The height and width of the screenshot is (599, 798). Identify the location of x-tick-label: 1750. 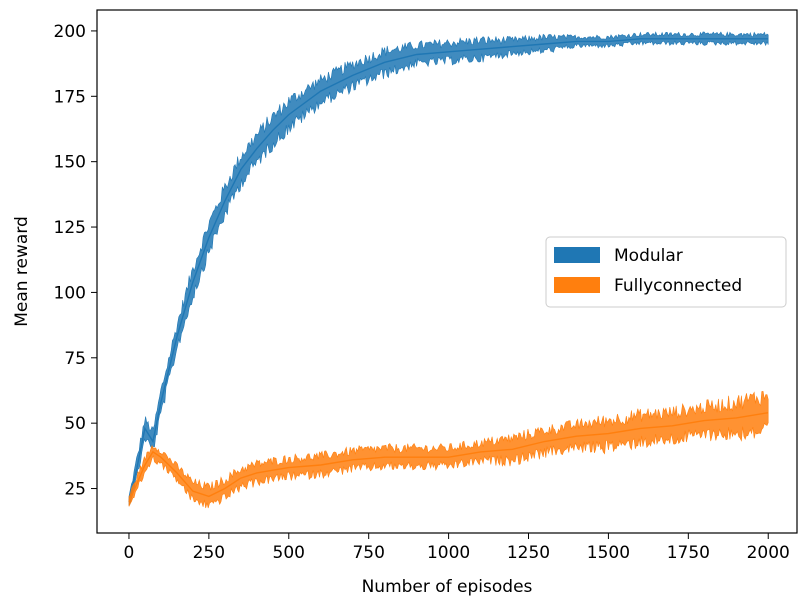
(688, 553).